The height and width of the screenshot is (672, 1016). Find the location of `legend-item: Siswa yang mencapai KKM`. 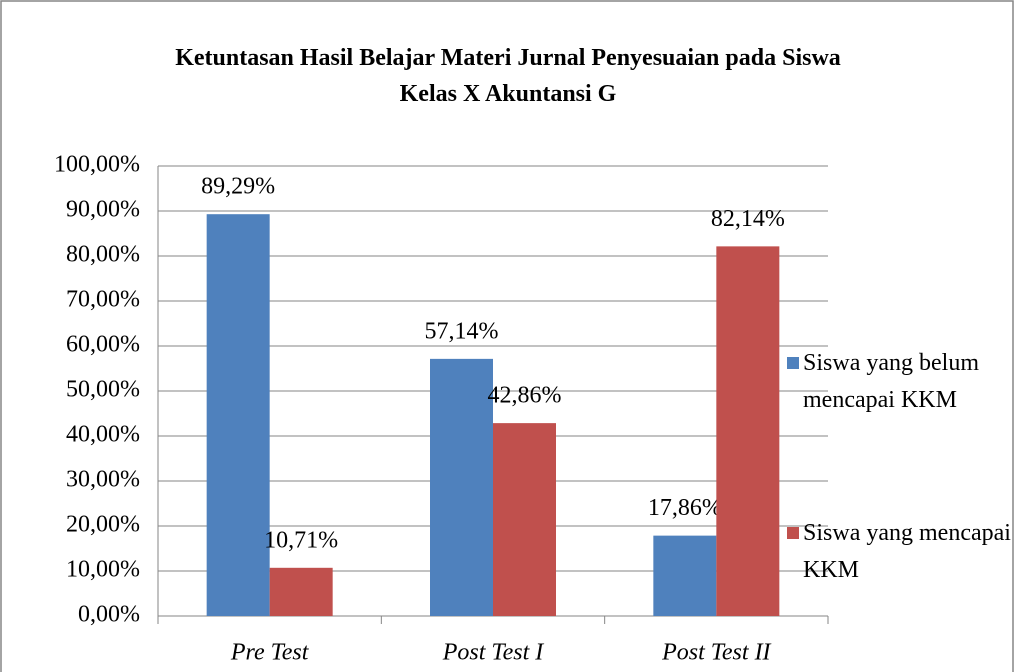

legend-item: Siswa yang mencapai KKM is located at coordinates (900, 552).